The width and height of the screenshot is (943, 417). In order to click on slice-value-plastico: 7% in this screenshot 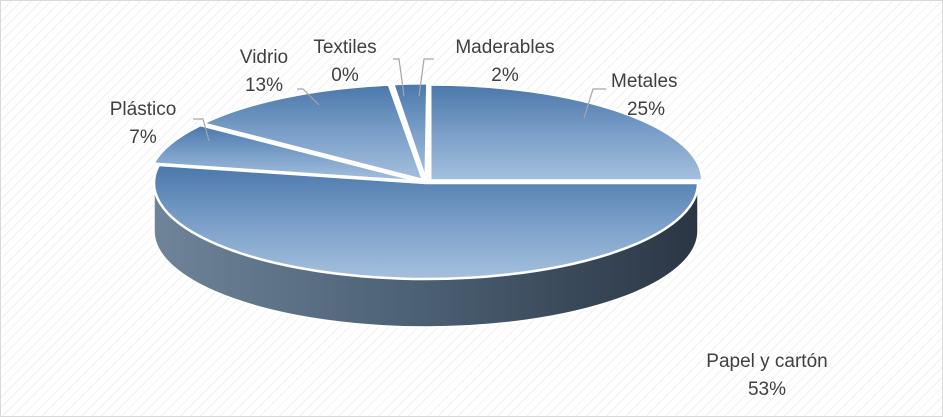, I will do `click(143, 137)`.